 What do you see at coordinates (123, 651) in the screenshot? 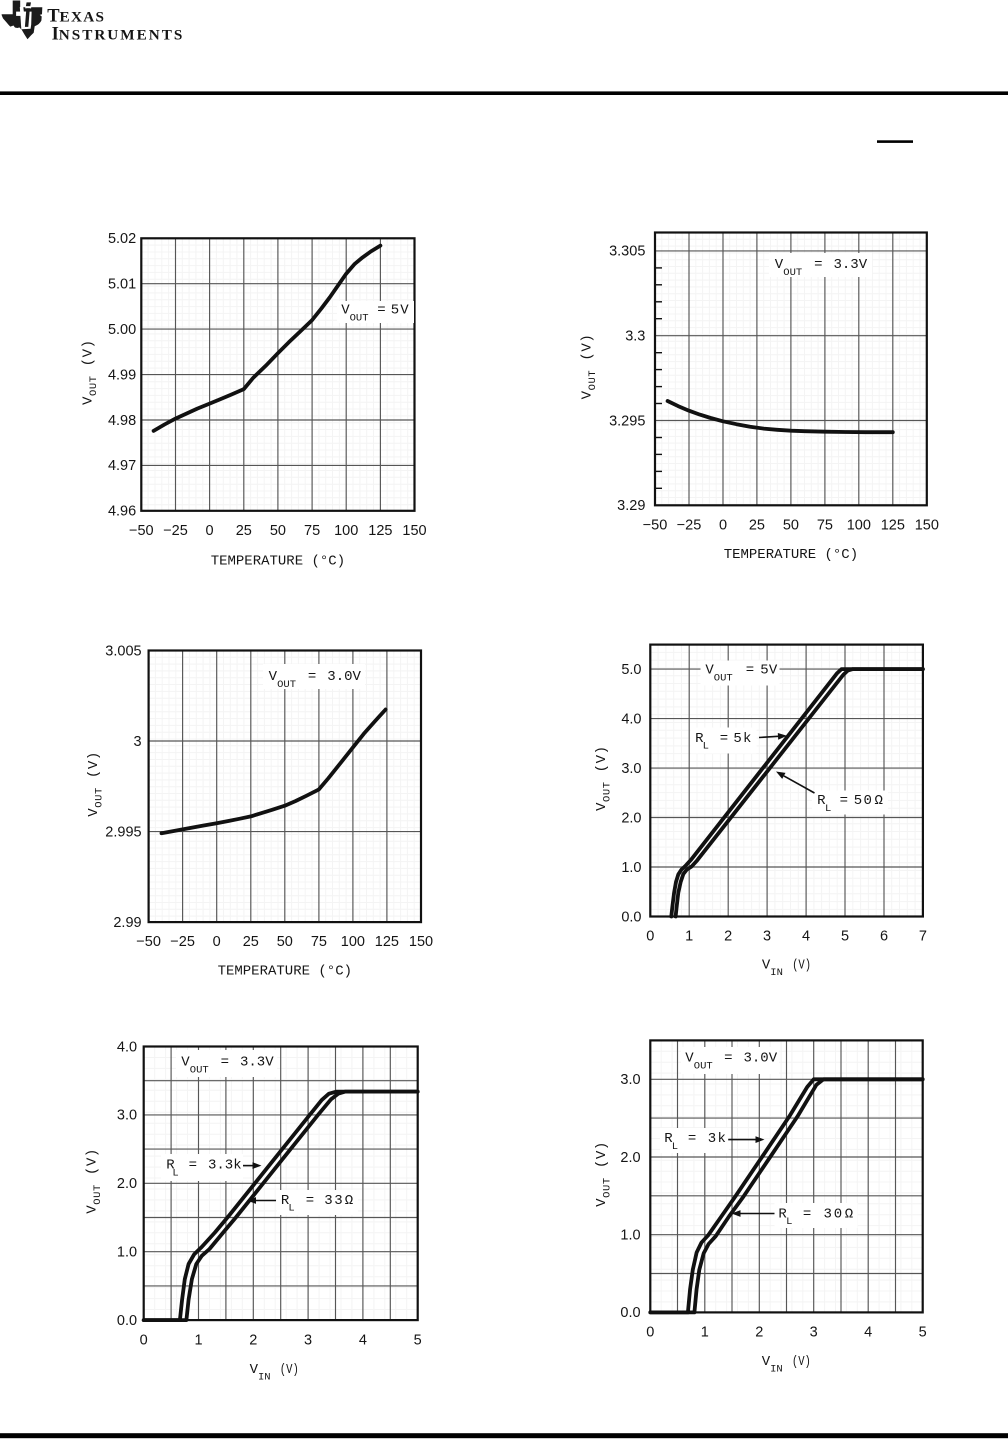
I see `svg-text: 3.005` at bounding box center [123, 651].